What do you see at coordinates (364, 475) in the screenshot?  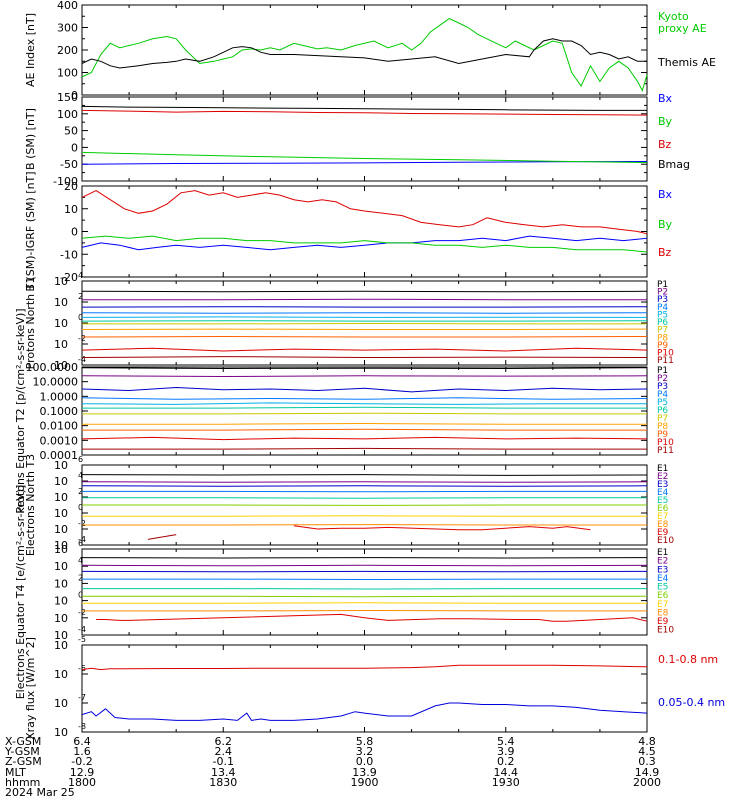 I see `series-line-e1` at bounding box center [364, 475].